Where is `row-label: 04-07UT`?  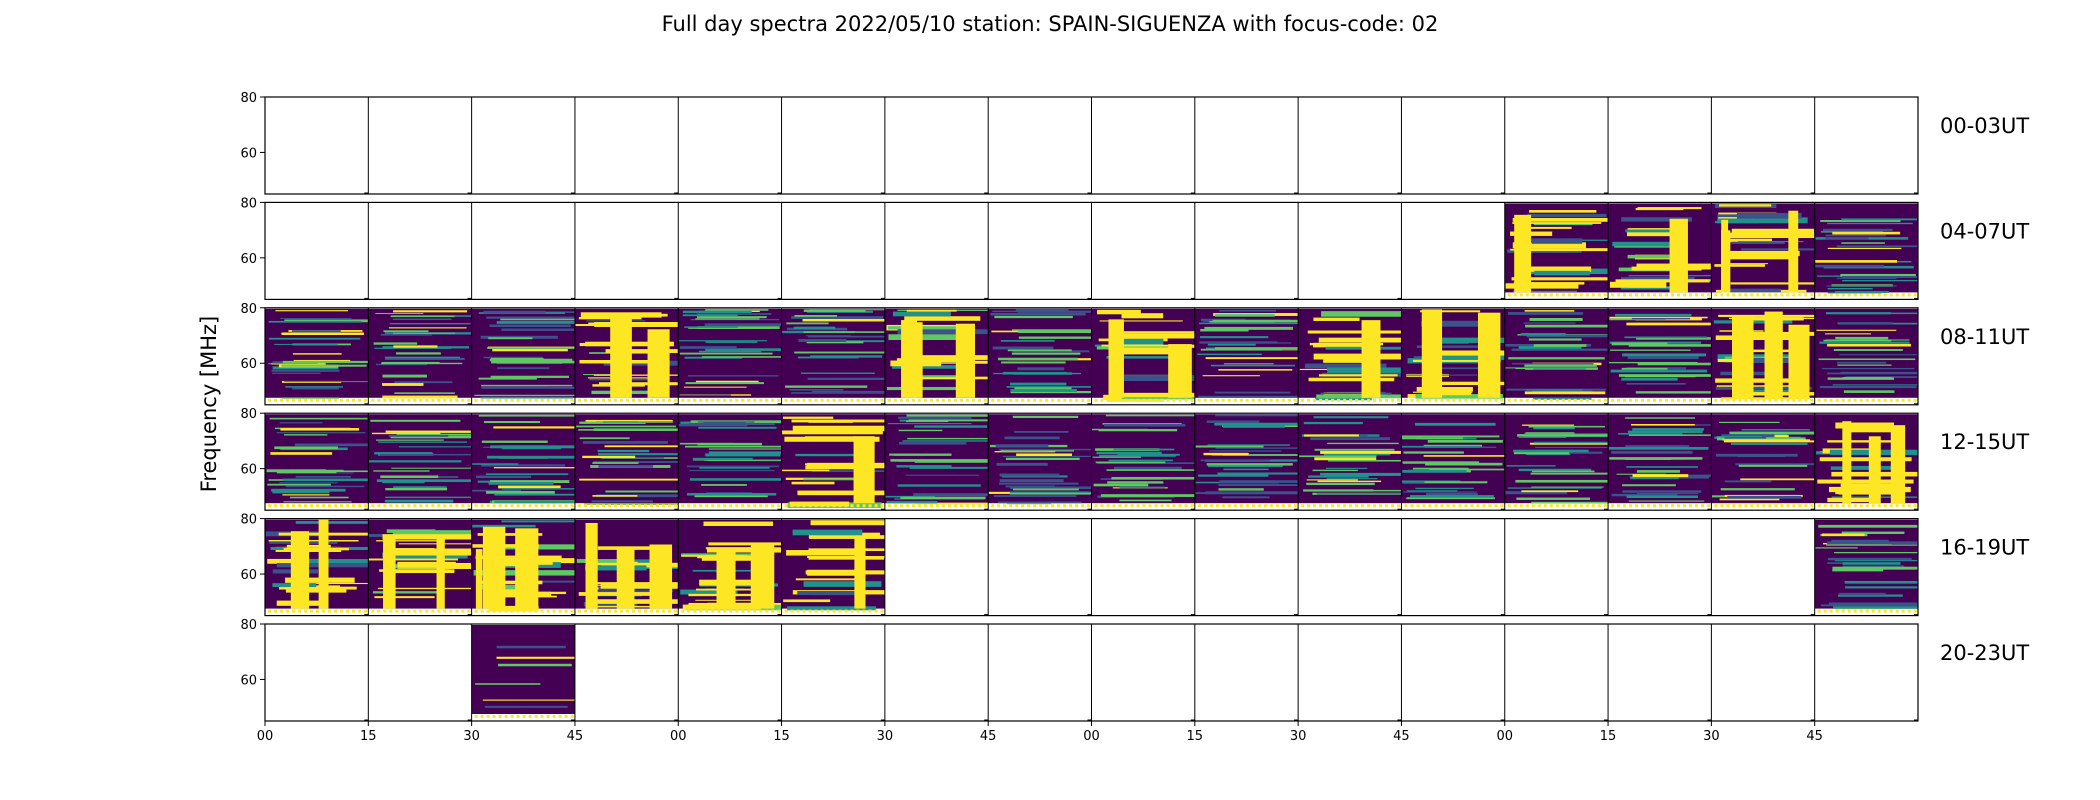
row-label: 04-07UT is located at coordinates (1984, 231).